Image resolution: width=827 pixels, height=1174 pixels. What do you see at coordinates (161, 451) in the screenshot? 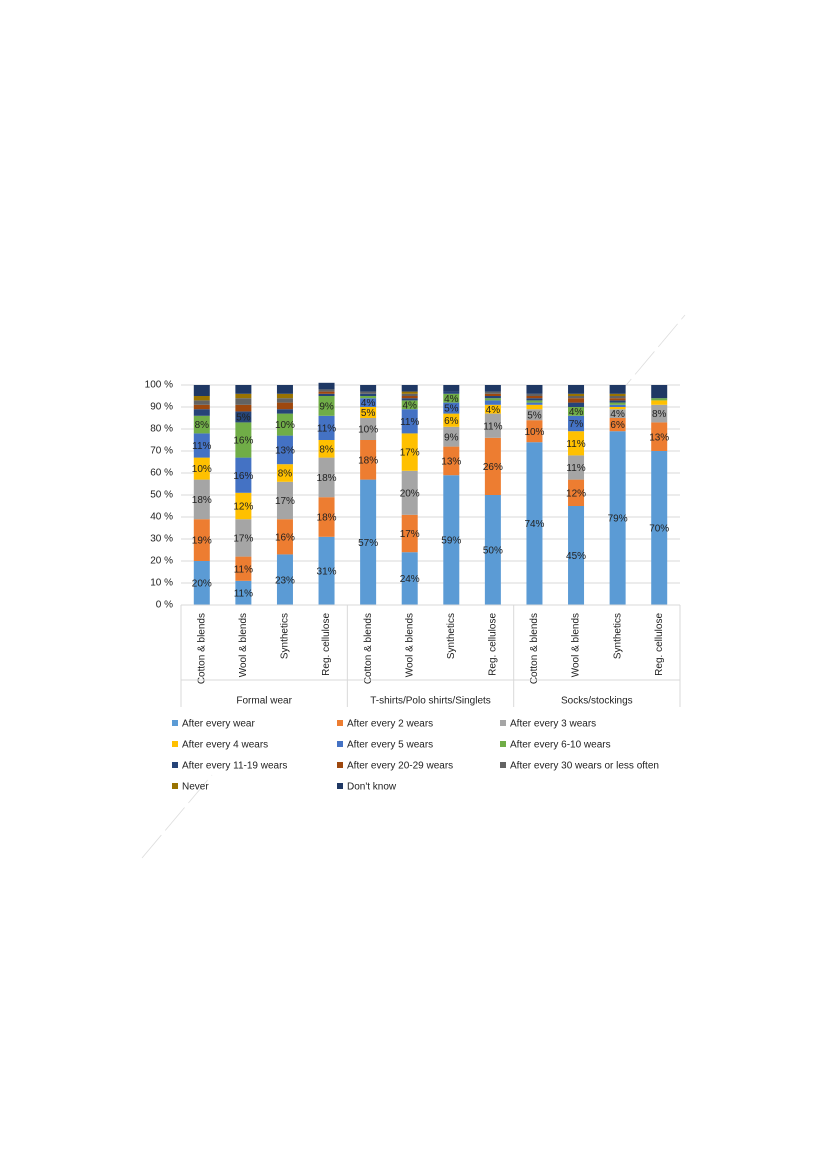
I see `y-tick-label: 70 %` at bounding box center [161, 451].